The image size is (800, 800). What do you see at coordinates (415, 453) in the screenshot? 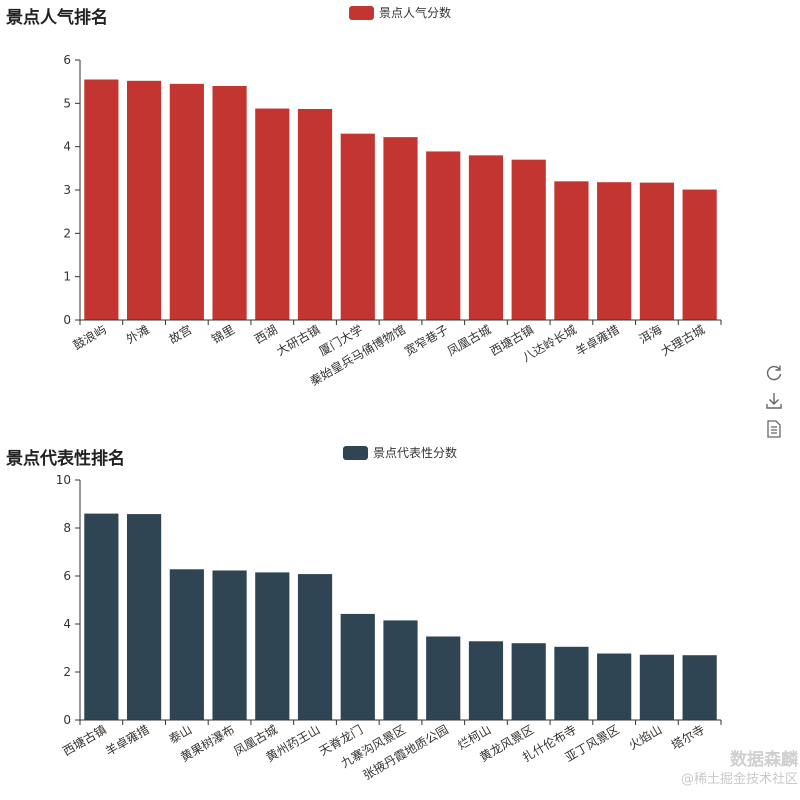
I see `legend-label: 景点代表性分数` at bounding box center [415, 453].